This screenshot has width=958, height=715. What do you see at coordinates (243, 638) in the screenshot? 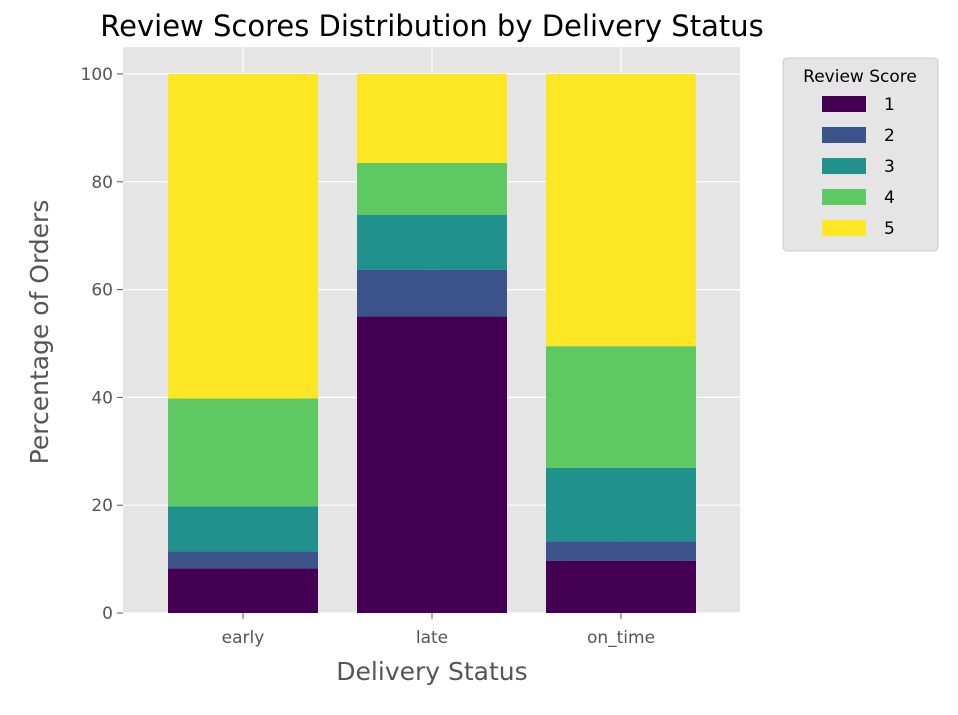
I see `x-tick-label-0: early` at bounding box center [243, 638].